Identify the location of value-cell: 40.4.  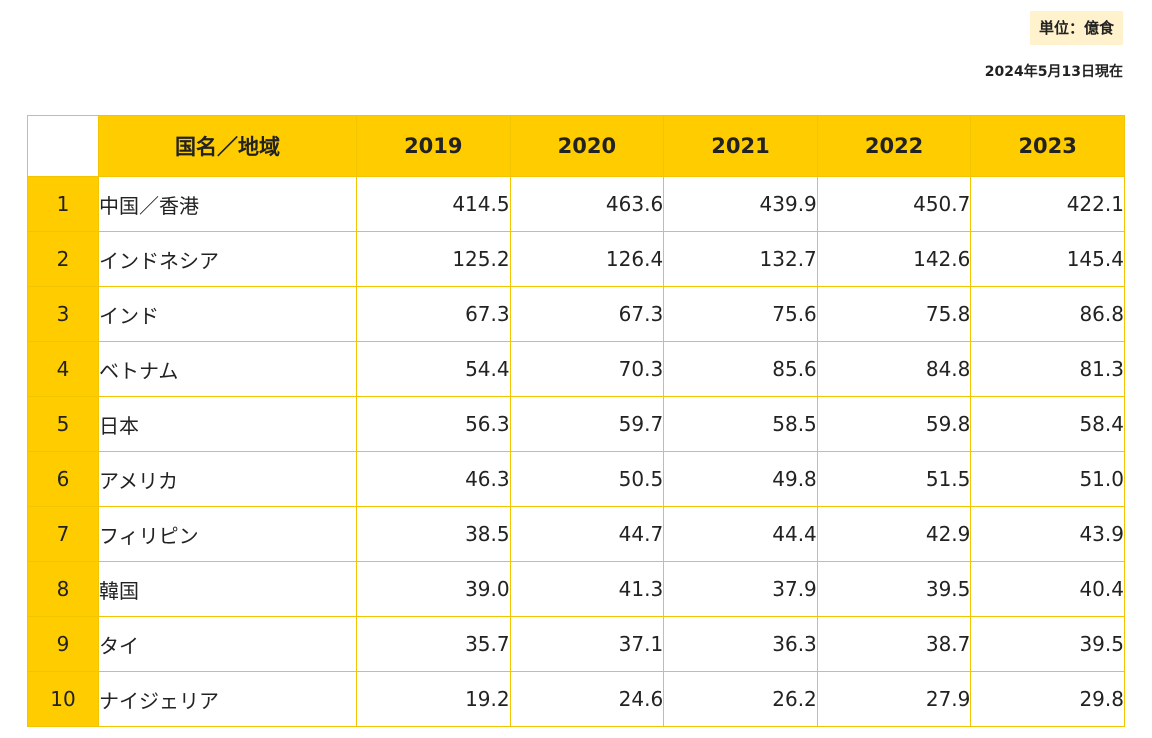
(1047, 589).